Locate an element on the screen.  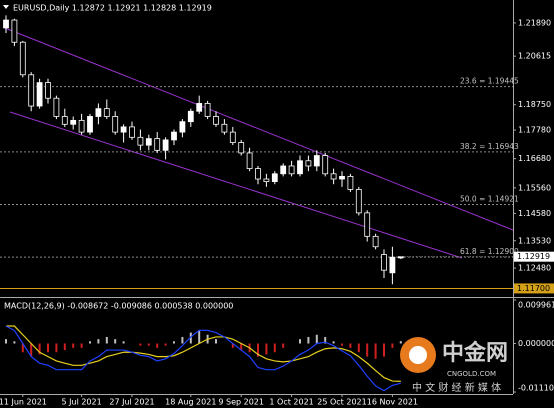
site: CNGOLD.COM is located at coordinates (471, 374).